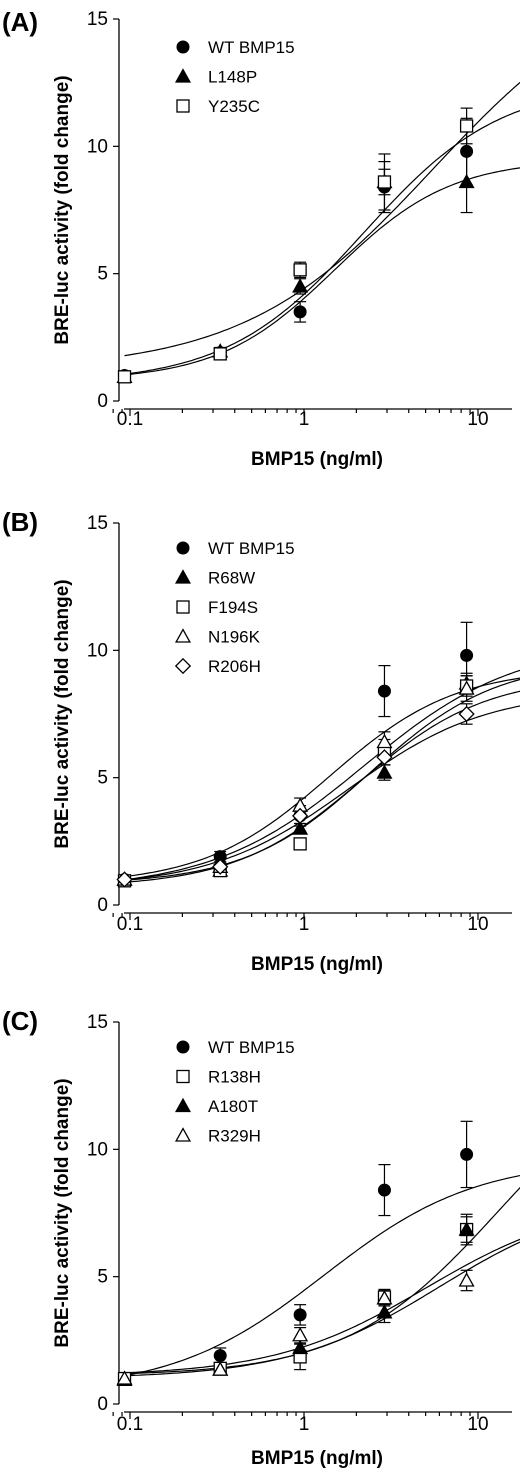 This screenshot has height=1471, width=520. Describe the element at coordinates (231, 578) in the screenshot. I see `legend-label: R68W` at that location.